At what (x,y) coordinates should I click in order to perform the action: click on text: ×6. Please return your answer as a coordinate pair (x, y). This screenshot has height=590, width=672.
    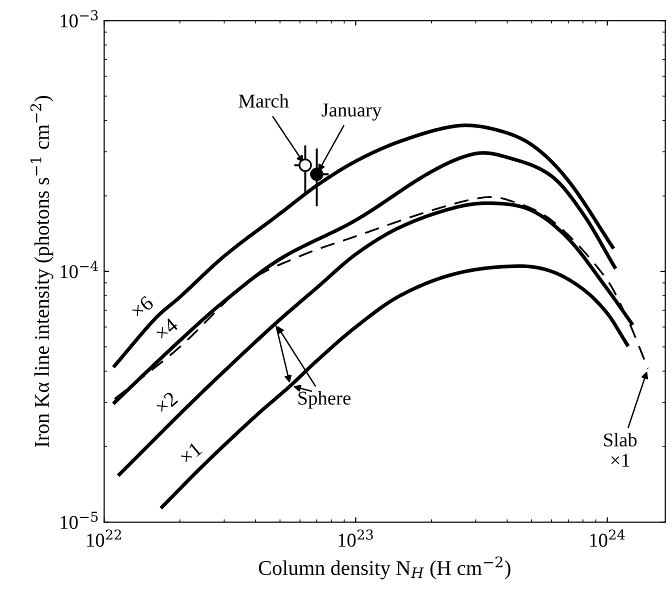
    Looking at the image, I should click on (142, 307).